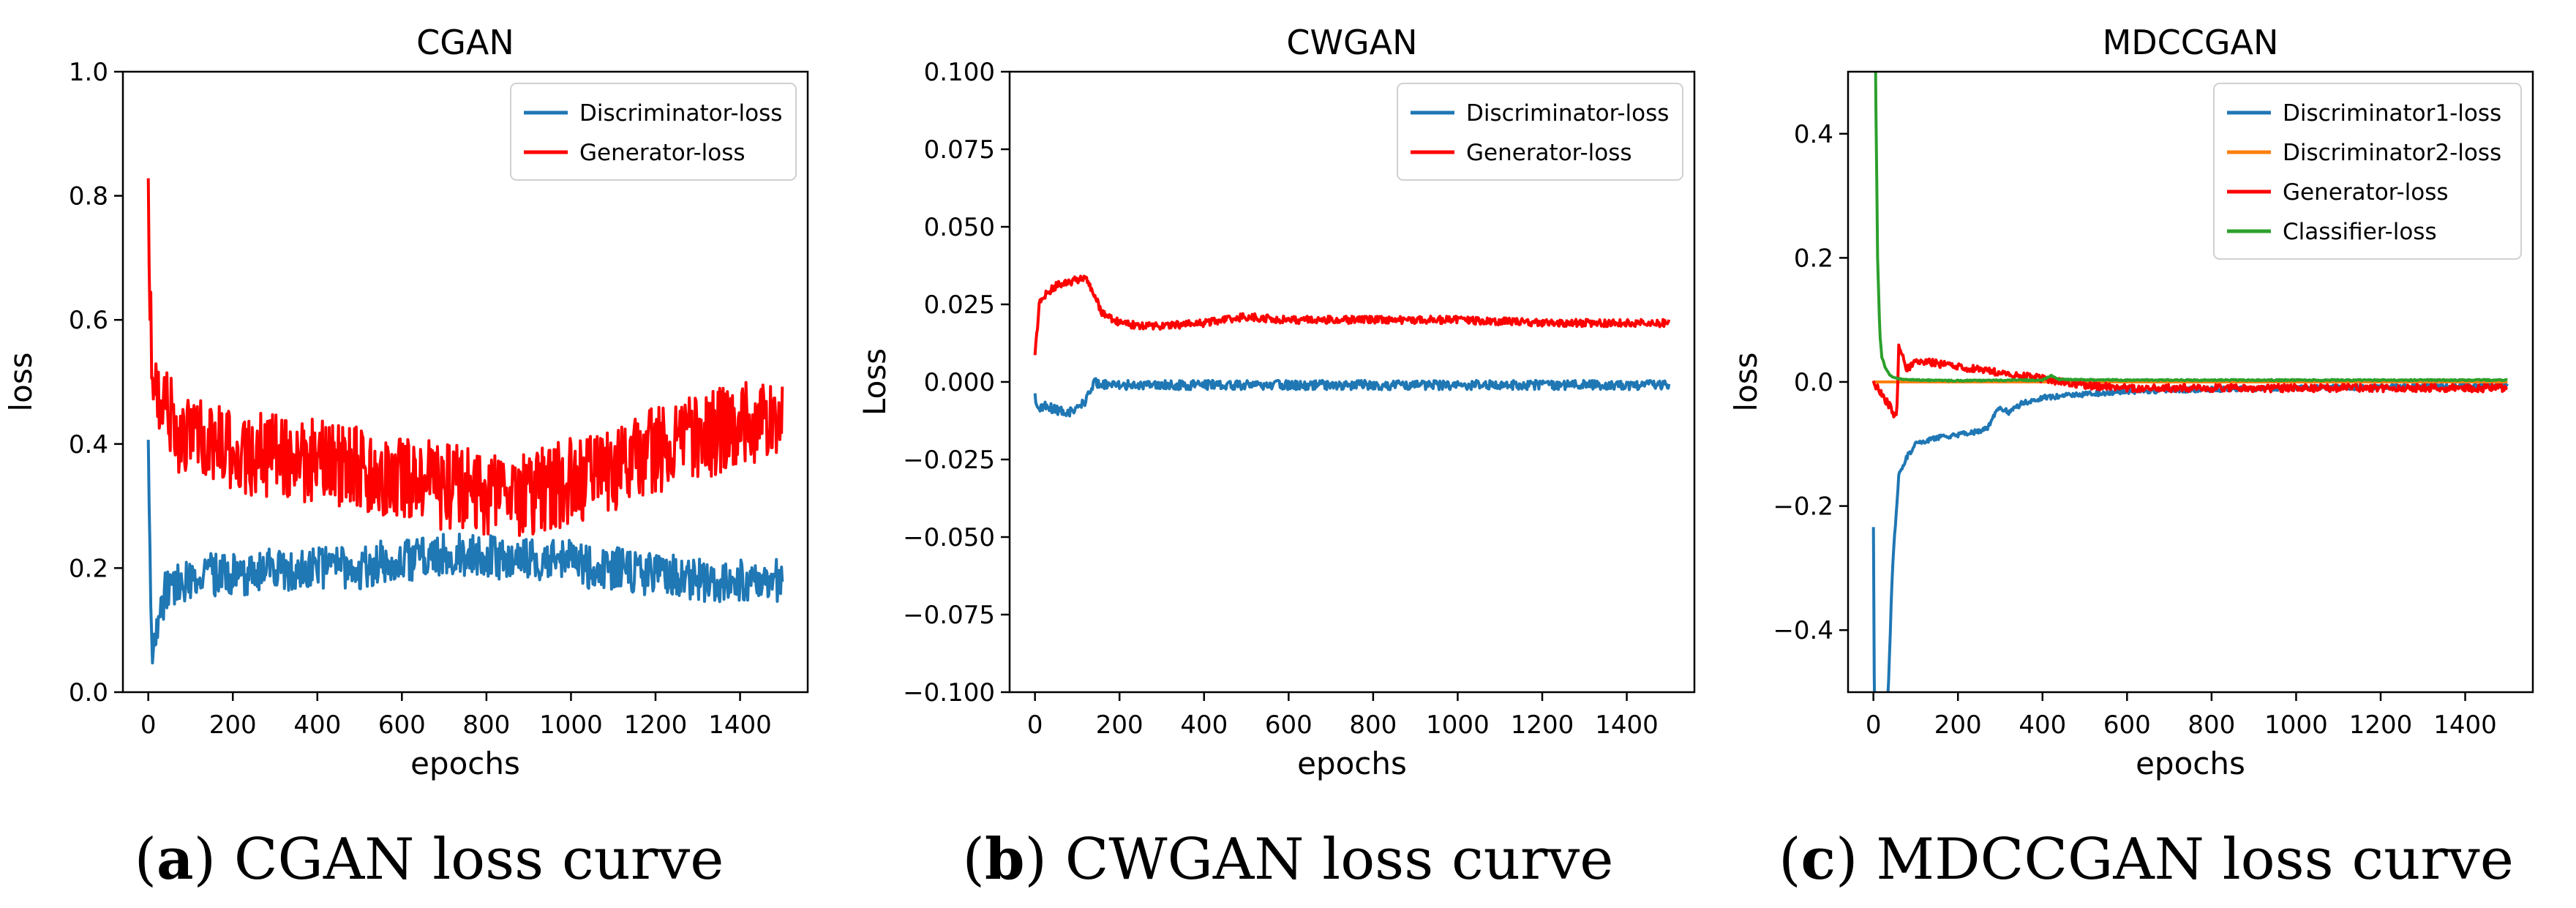 The image size is (2576, 908). Describe the element at coordinates (1339, 860) in the screenshot. I see `caption-b-text: CWGAN loss curve` at that location.